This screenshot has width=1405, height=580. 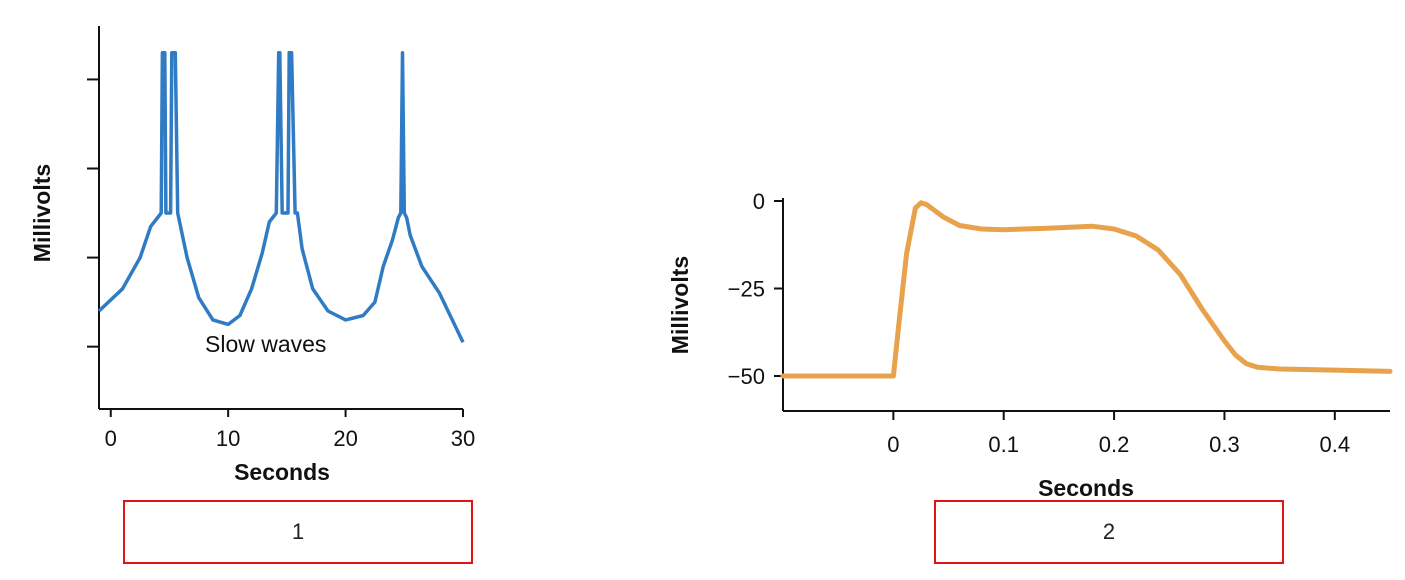 I want to click on chart2-series-line, so click(x=1086, y=289).